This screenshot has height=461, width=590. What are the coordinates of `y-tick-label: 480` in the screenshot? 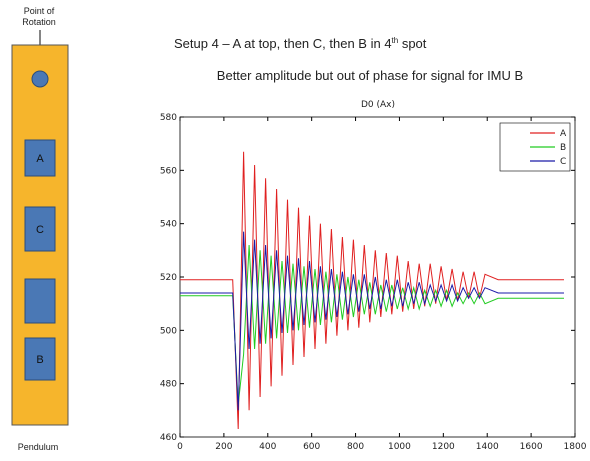 It's located at (168, 385).